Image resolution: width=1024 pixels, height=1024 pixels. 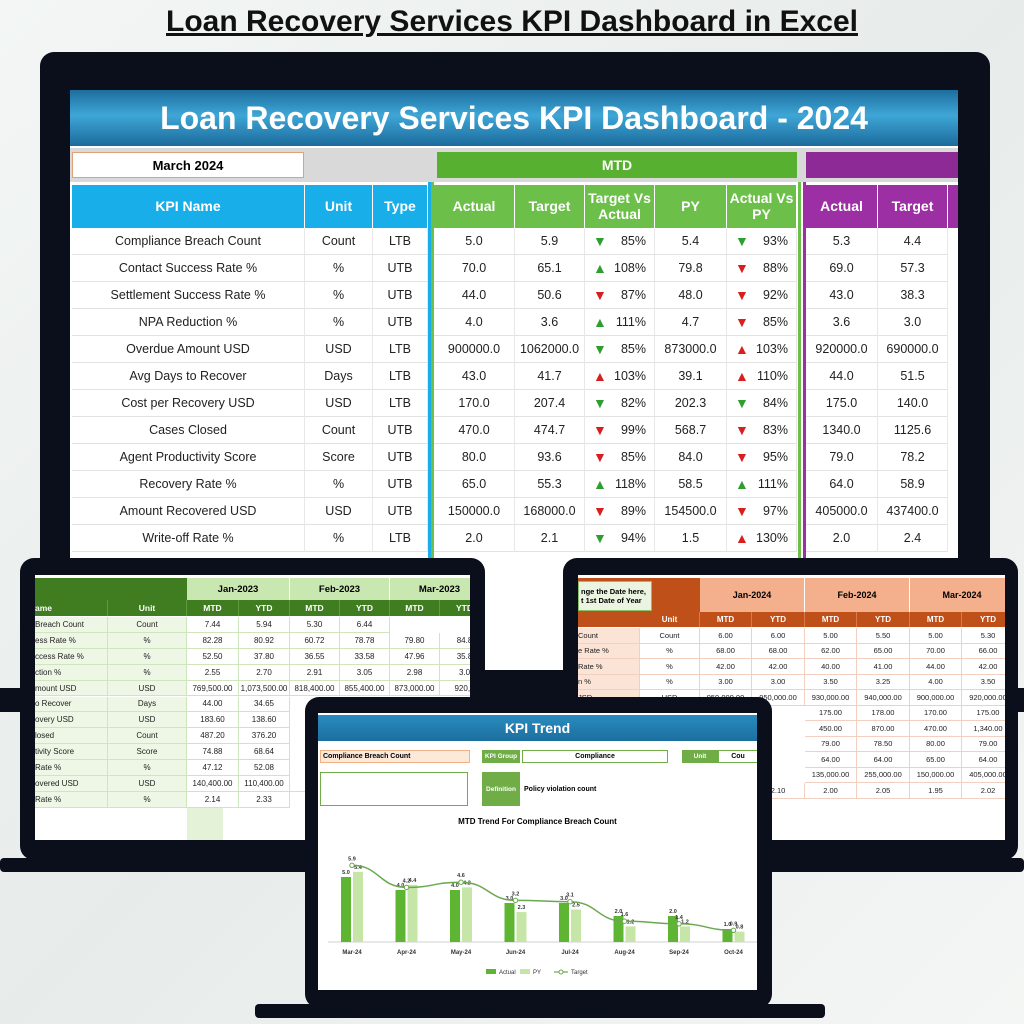 What do you see at coordinates (550, 322) in the screenshot?
I see `table-cell: 3.6` at bounding box center [550, 322].